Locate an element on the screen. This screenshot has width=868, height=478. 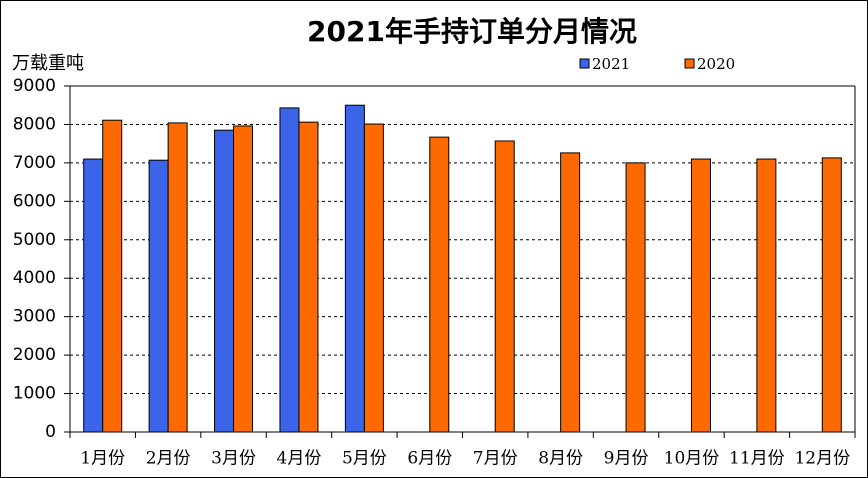
legend-label: 2020 is located at coordinates (716, 64).